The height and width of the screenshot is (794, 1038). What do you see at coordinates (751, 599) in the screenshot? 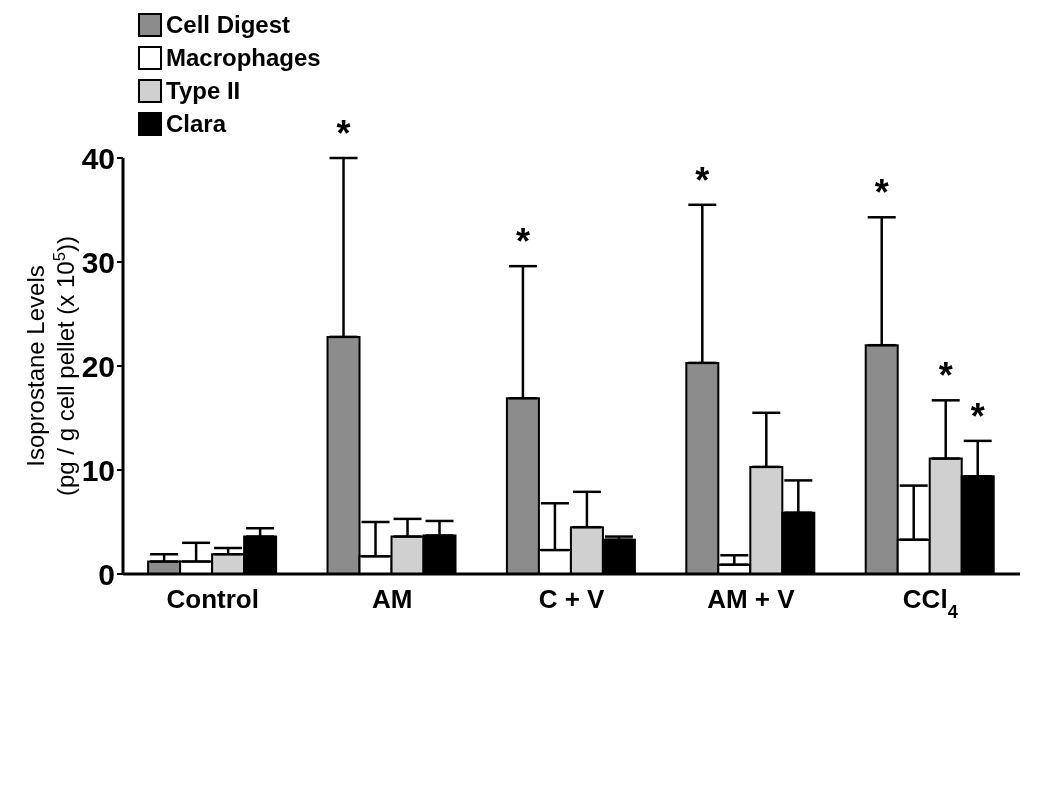
I see `x-tick-label: AM + V` at bounding box center [751, 599].